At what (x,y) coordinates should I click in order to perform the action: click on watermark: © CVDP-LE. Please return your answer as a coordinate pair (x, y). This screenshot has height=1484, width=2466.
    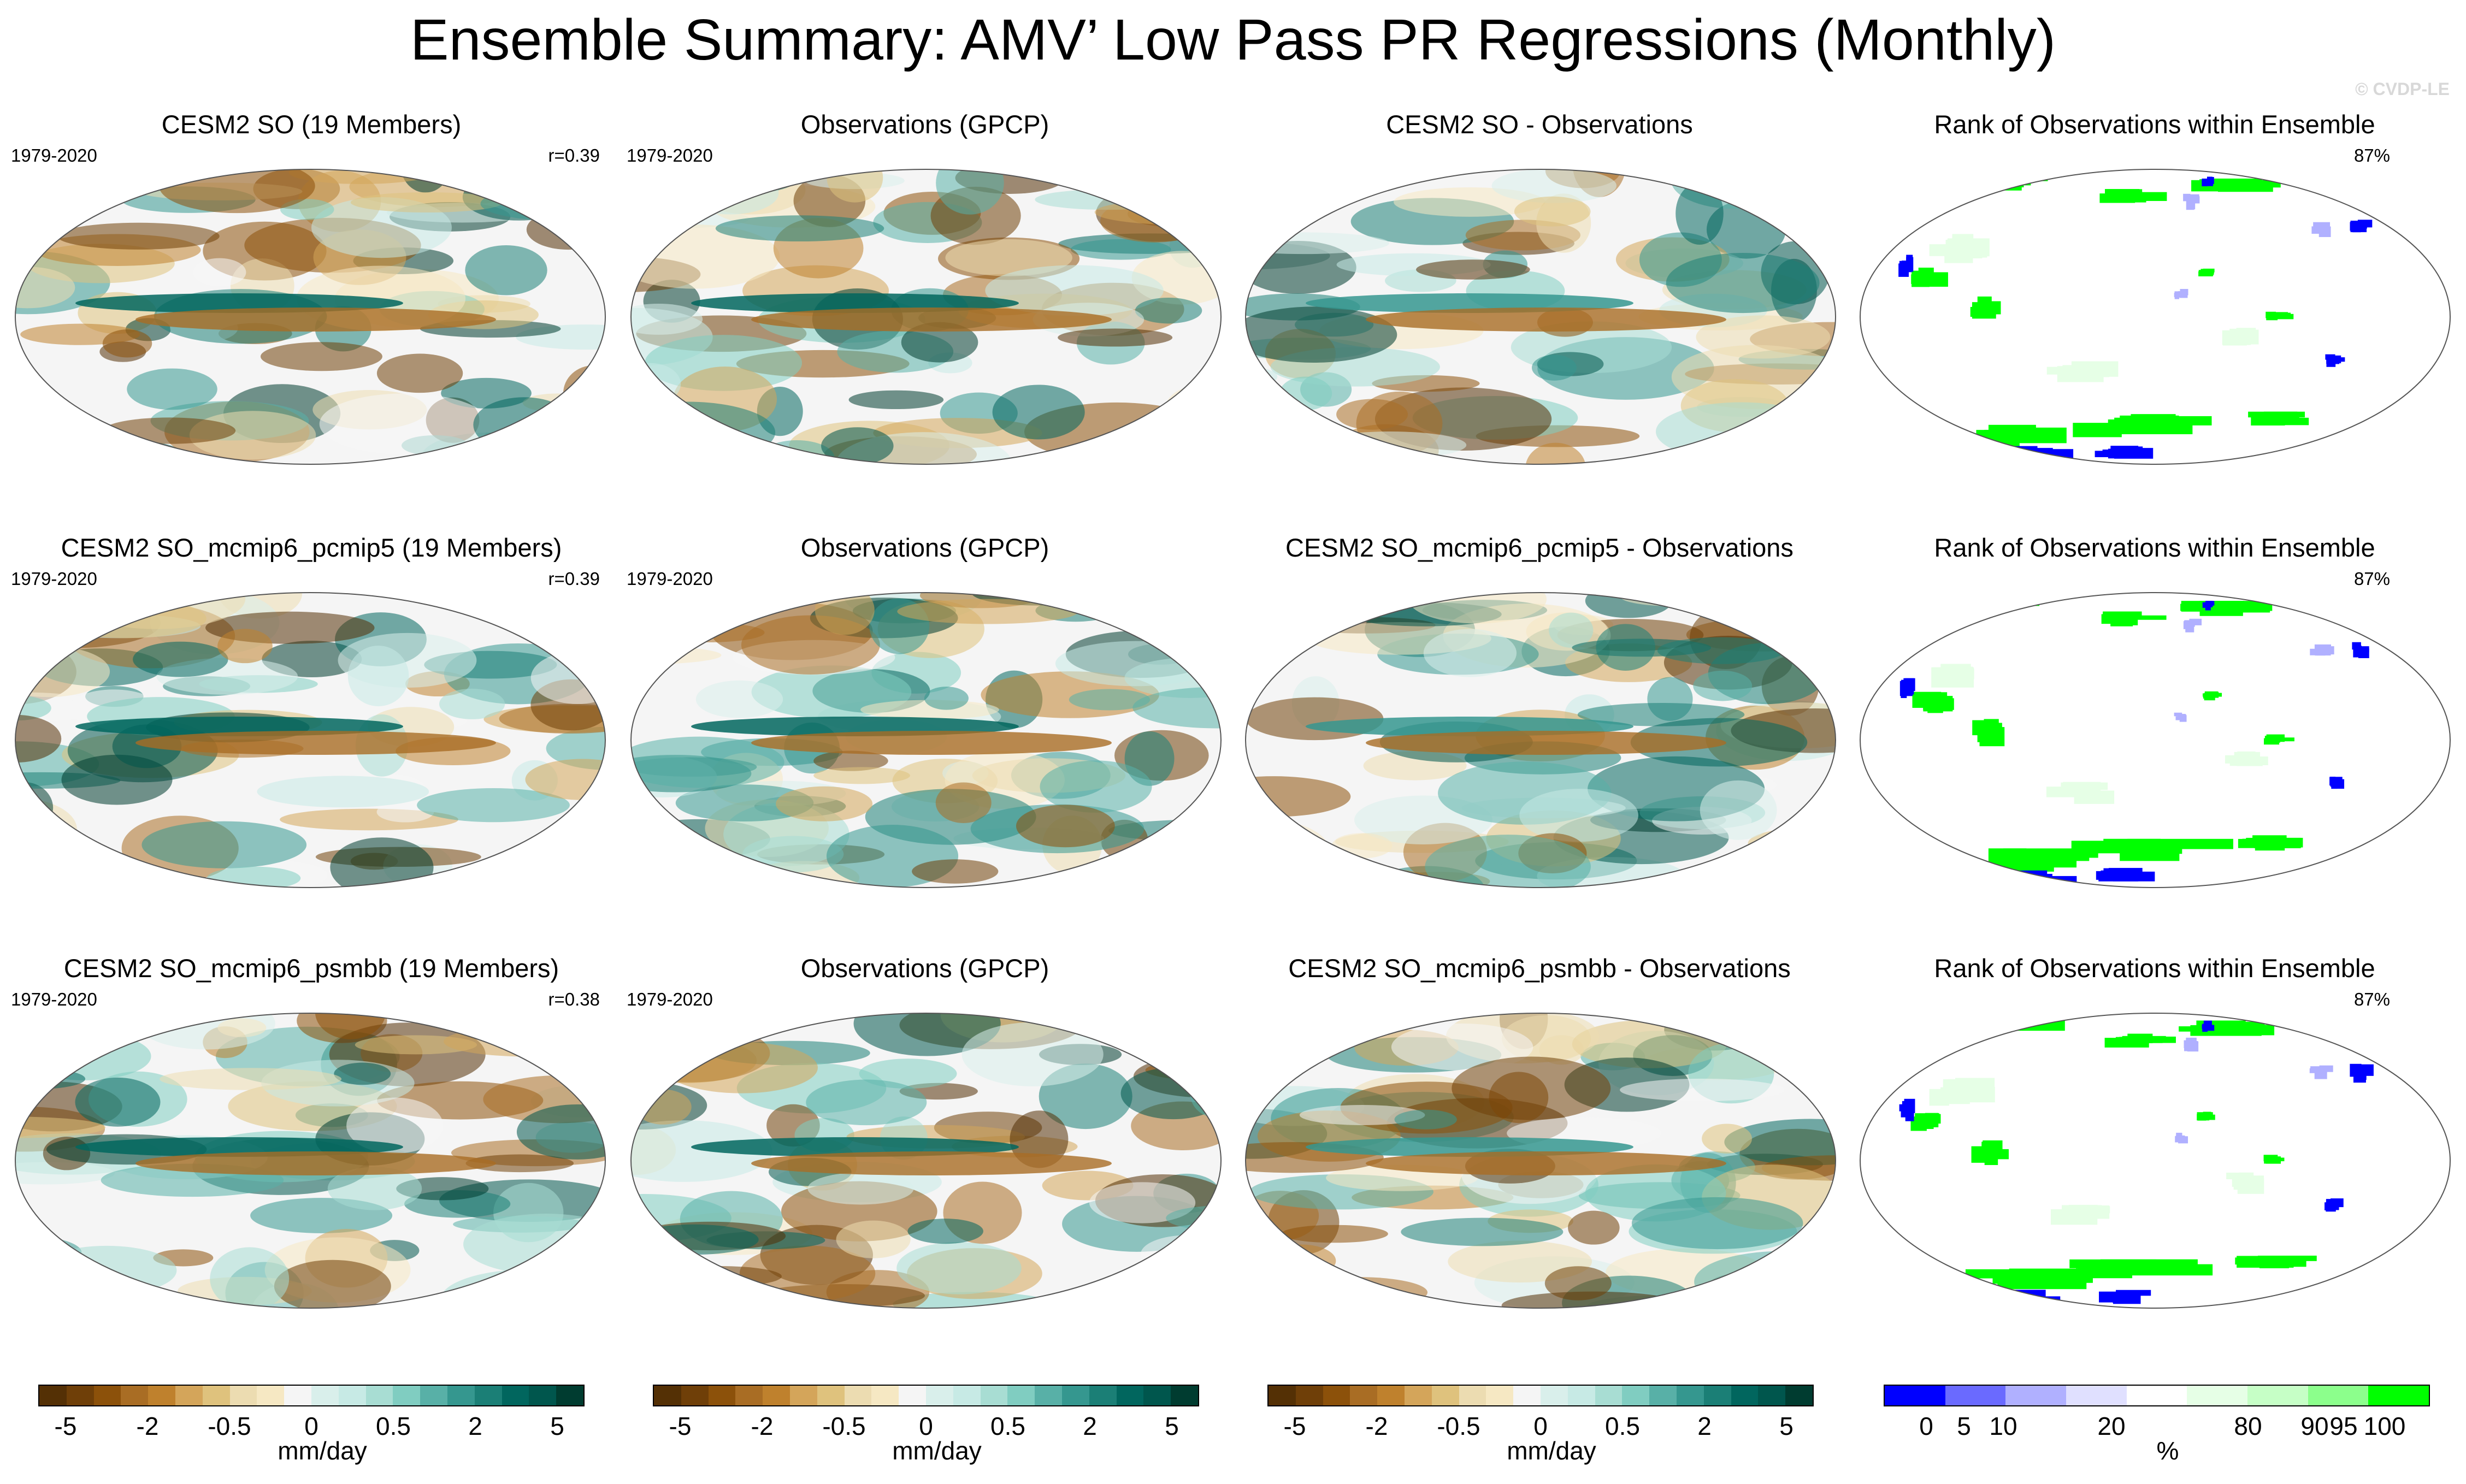
    Looking at the image, I should click on (2403, 89).